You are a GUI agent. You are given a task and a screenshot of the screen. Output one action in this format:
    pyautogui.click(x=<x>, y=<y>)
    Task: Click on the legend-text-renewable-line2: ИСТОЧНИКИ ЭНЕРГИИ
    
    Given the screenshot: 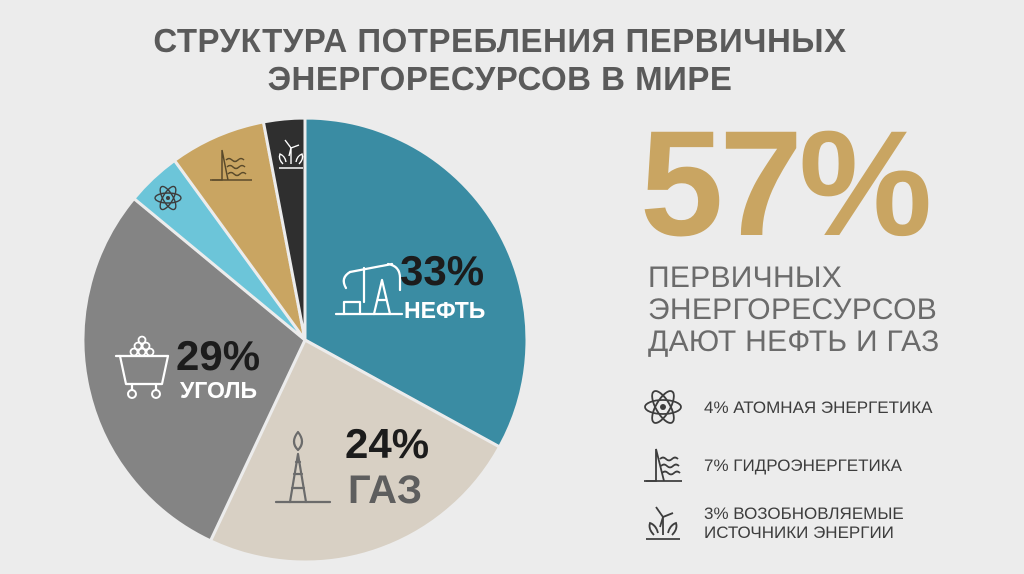 What is the action you would take?
    pyautogui.click(x=799, y=532)
    